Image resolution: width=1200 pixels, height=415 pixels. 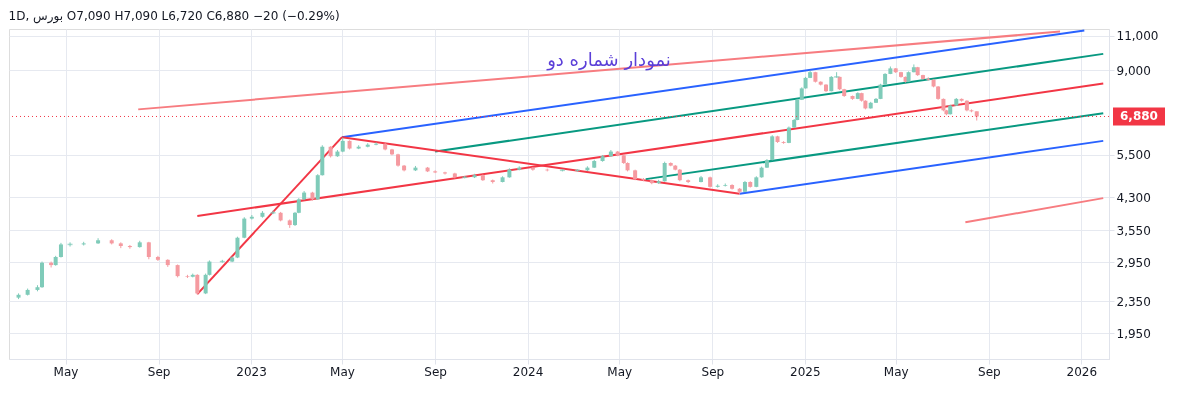 I want to click on y-tick-label: 1,950, so click(x=1133, y=333).